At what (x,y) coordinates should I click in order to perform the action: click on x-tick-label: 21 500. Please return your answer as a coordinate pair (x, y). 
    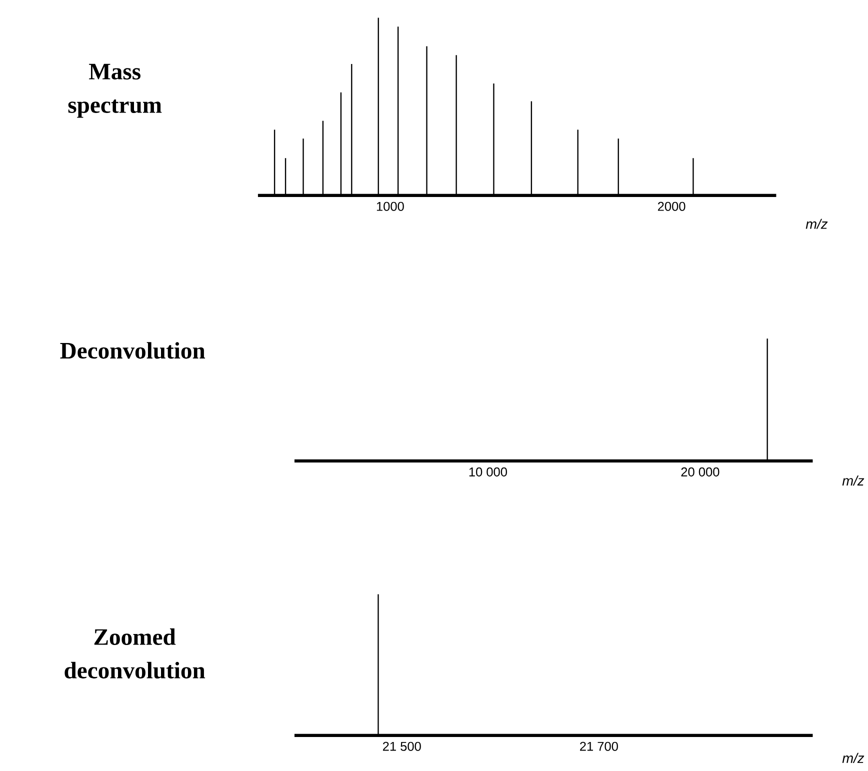
    Looking at the image, I should click on (401, 746).